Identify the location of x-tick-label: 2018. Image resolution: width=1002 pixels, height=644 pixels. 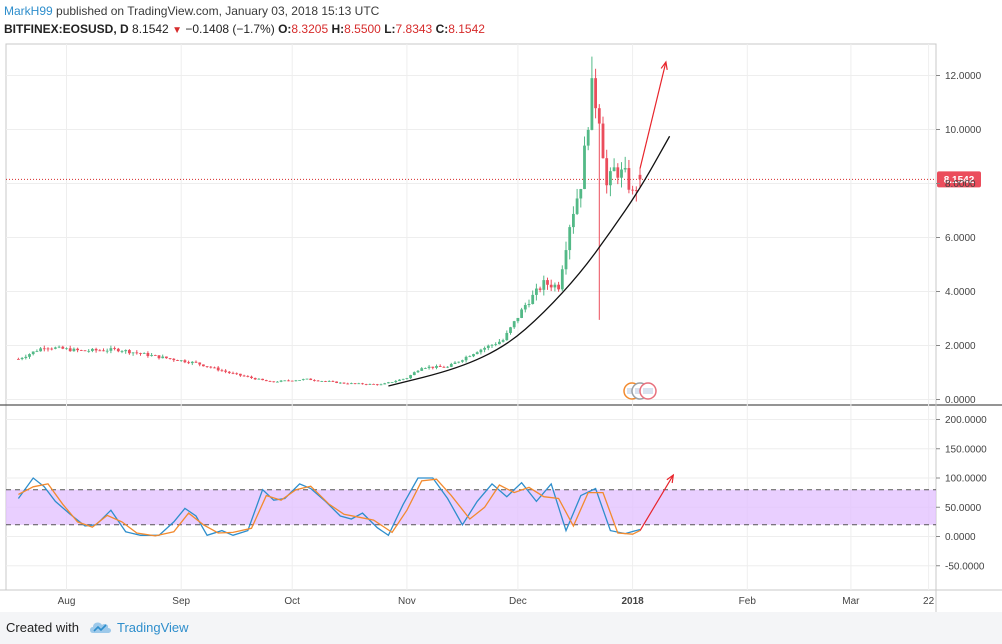
(632, 601).